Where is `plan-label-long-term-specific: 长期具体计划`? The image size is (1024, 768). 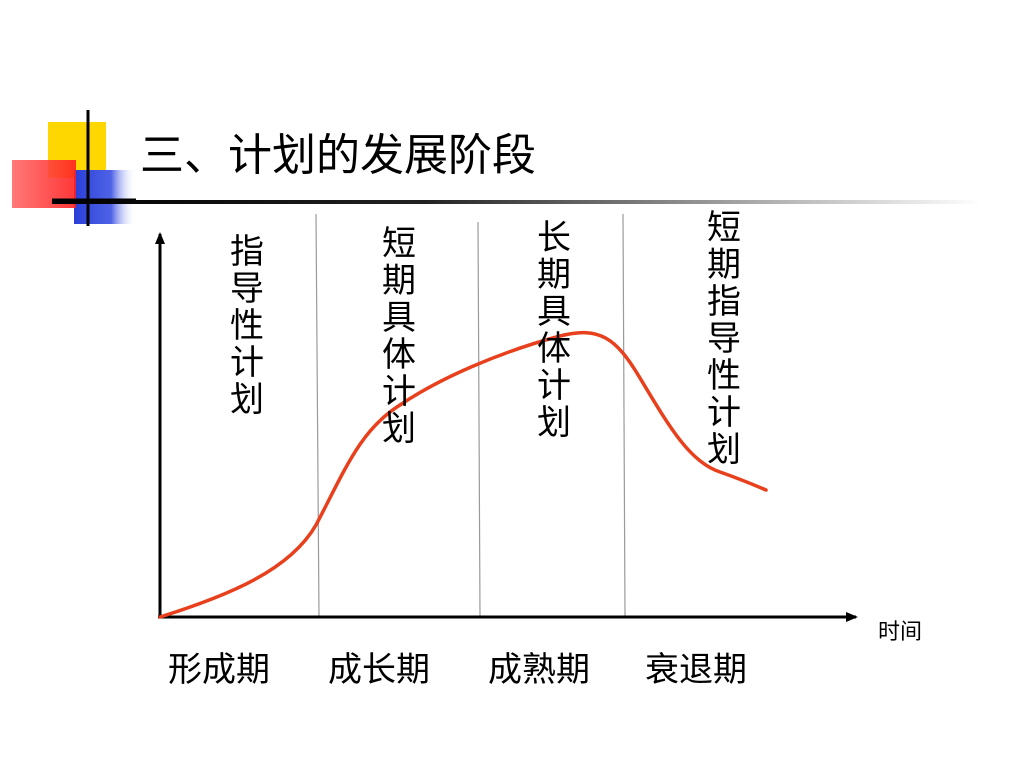 plan-label-long-term-specific: 长期具体计划 is located at coordinates (554, 330).